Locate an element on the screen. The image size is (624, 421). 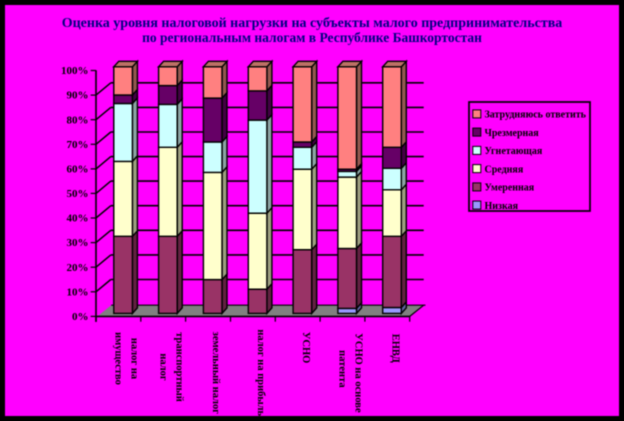
svg-text: 30% is located at coordinates (78, 243).